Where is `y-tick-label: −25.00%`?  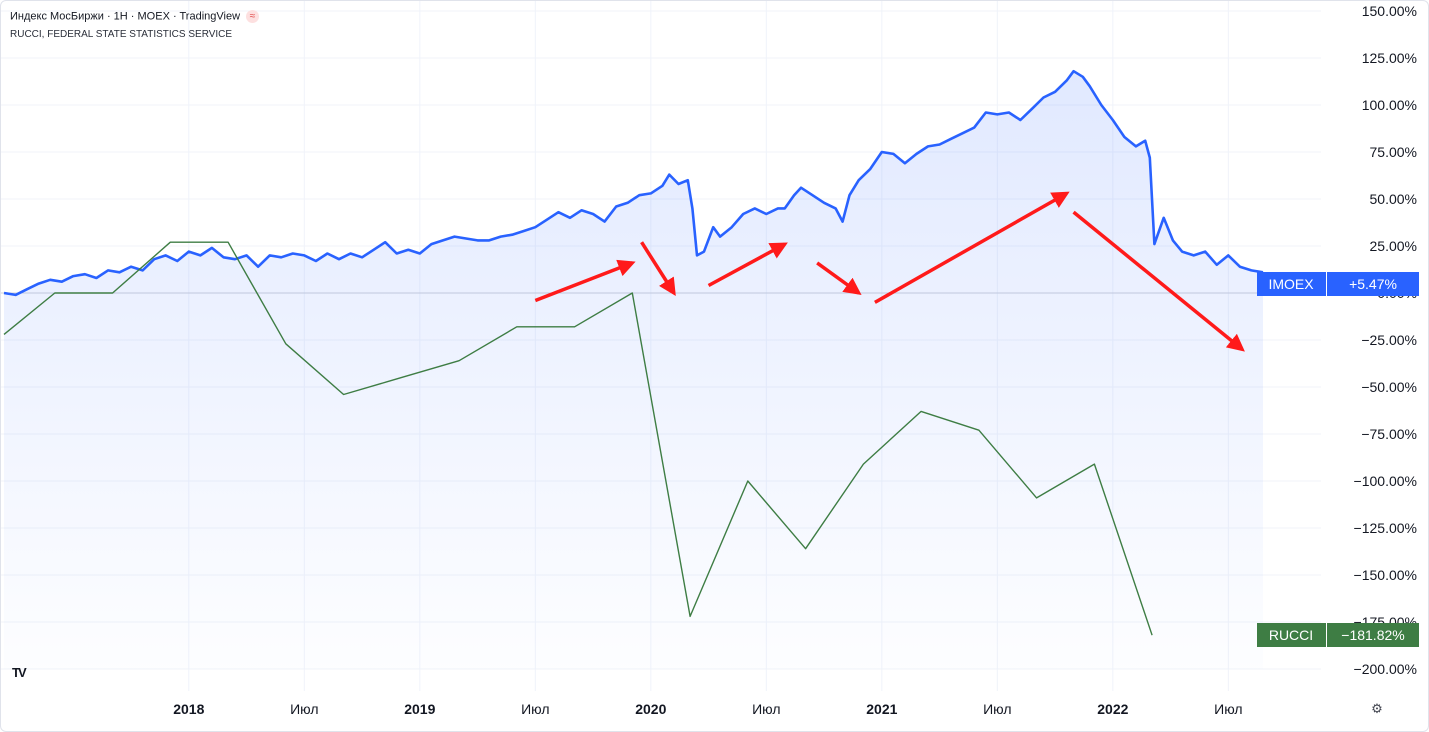
y-tick-label: −25.00% is located at coordinates (1389, 340).